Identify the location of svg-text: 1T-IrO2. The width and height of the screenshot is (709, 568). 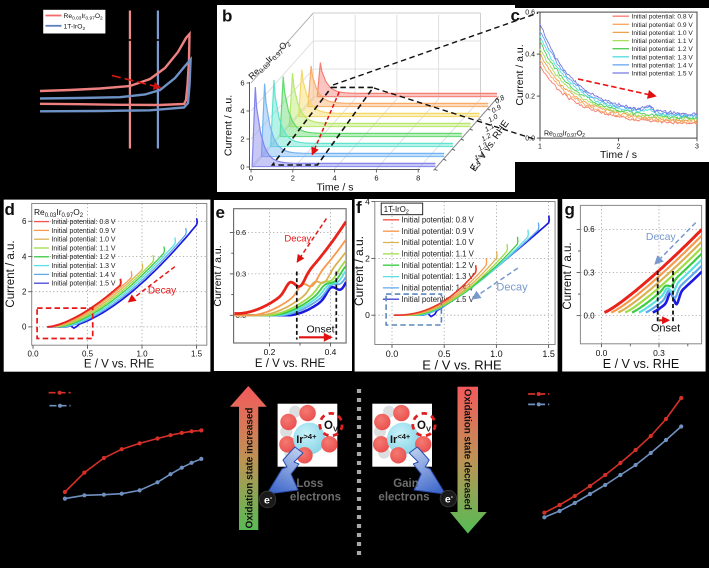
(75, 27).